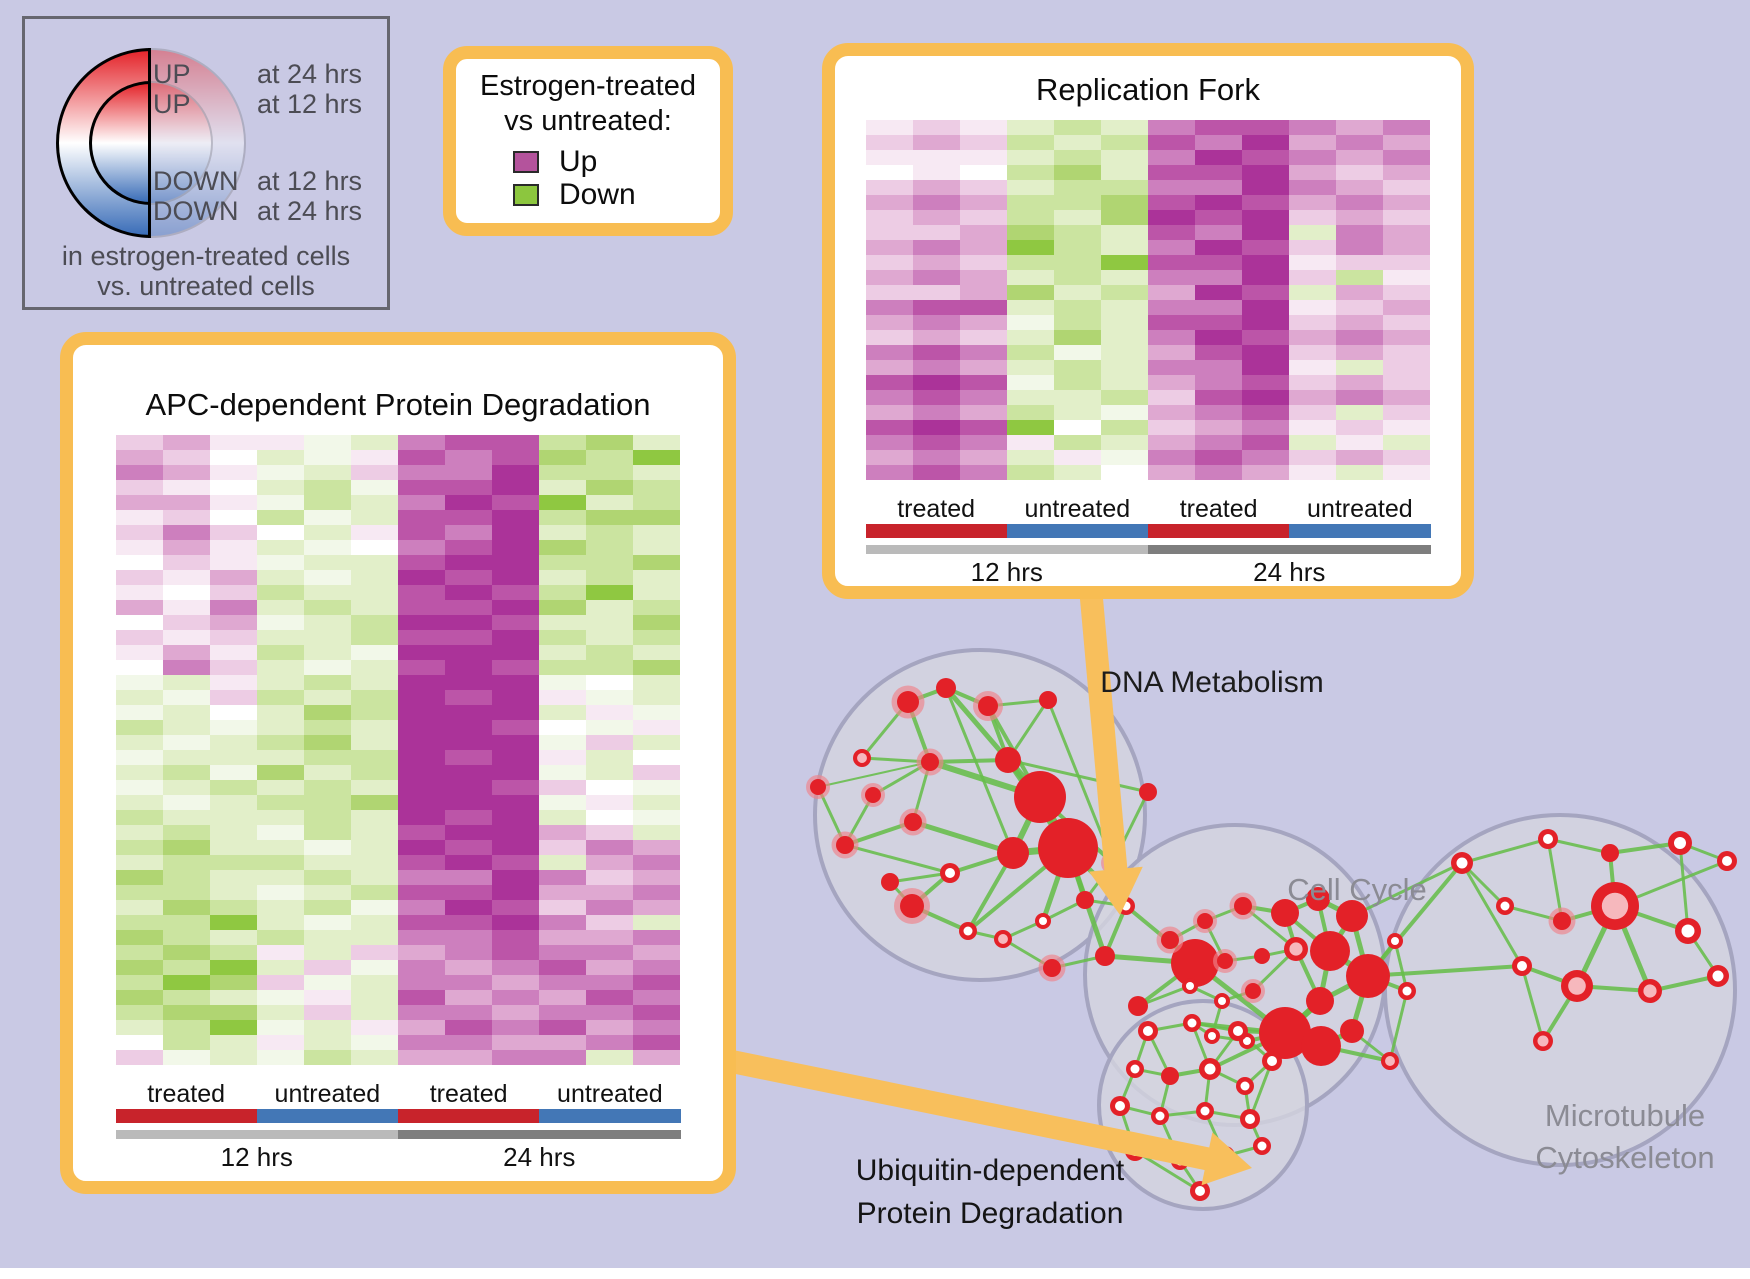  What do you see at coordinates (468, 1094) in the screenshot?
I see `group-label: treated` at bounding box center [468, 1094].